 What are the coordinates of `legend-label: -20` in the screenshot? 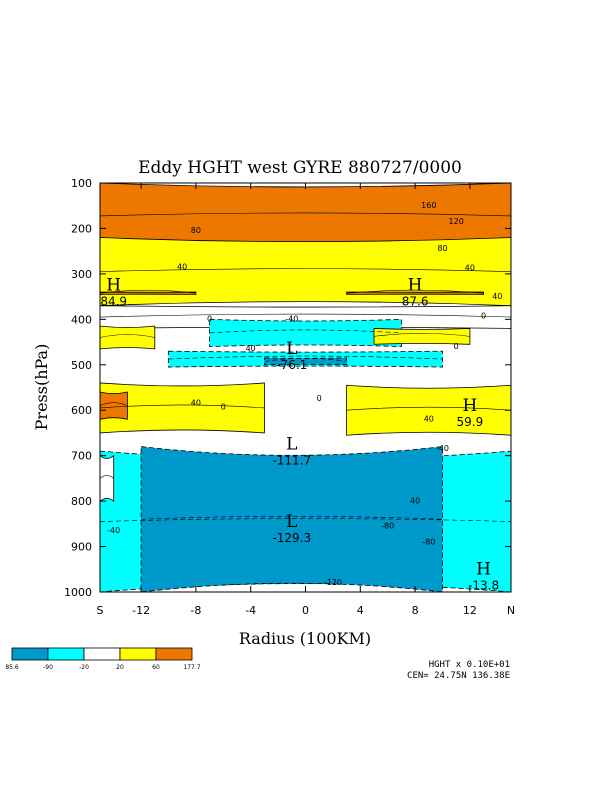 It's located at (84, 667).